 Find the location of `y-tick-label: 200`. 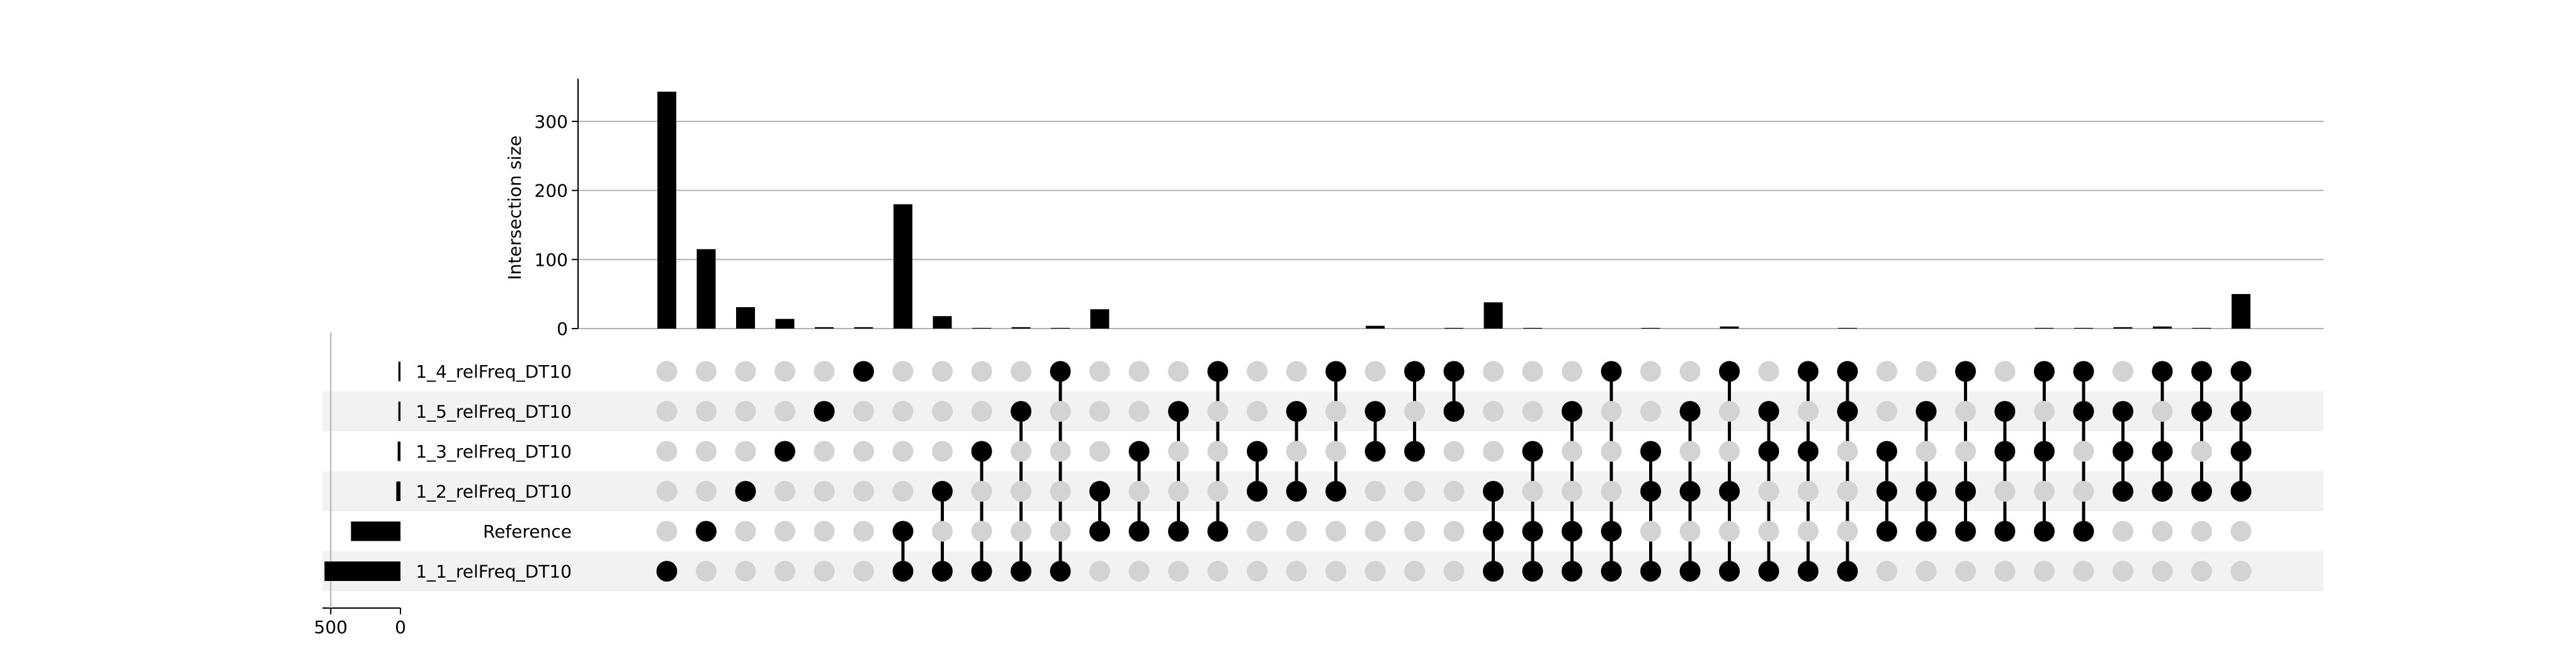

y-tick-label: 200 is located at coordinates (551, 191).